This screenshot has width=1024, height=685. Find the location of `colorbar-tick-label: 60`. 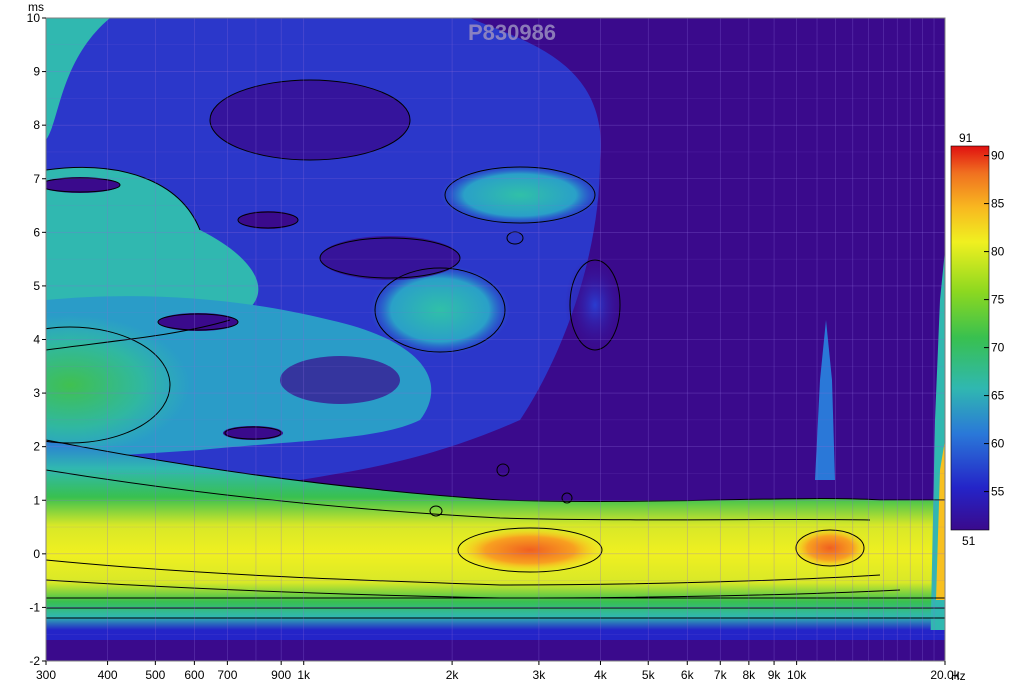

colorbar-tick-label: 60 is located at coordinates (998, 444).